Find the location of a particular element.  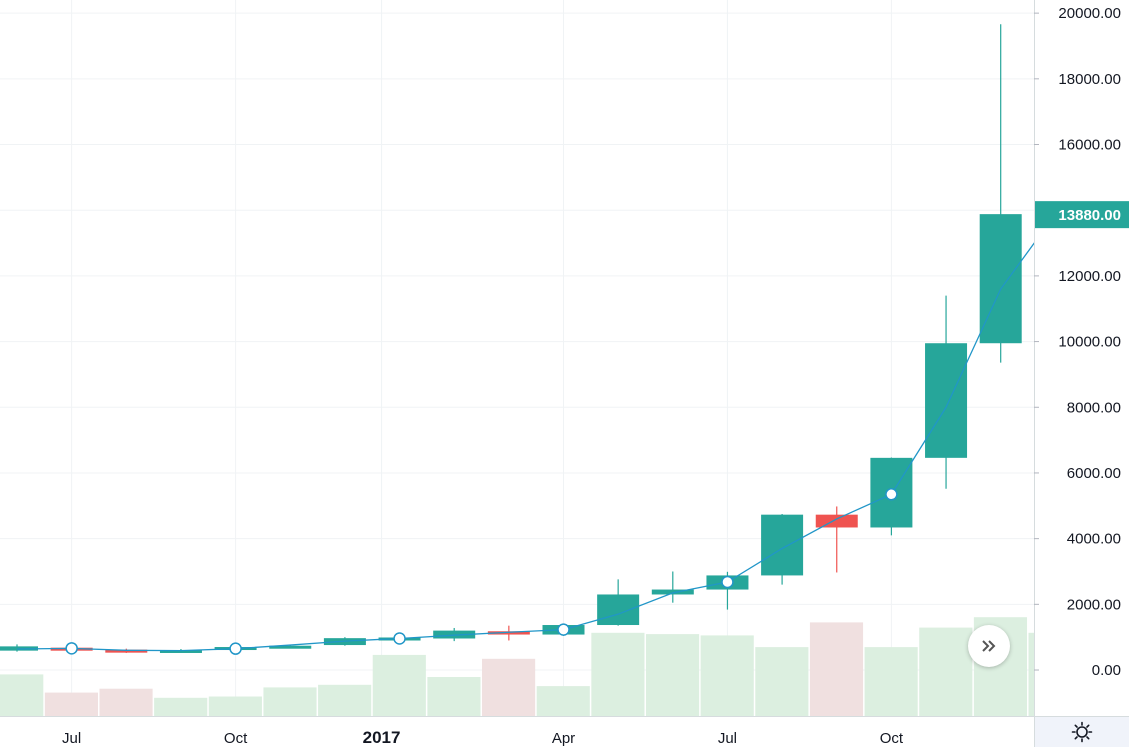

last-price-label: 13880.00 is located at coordinates (1089, 215).